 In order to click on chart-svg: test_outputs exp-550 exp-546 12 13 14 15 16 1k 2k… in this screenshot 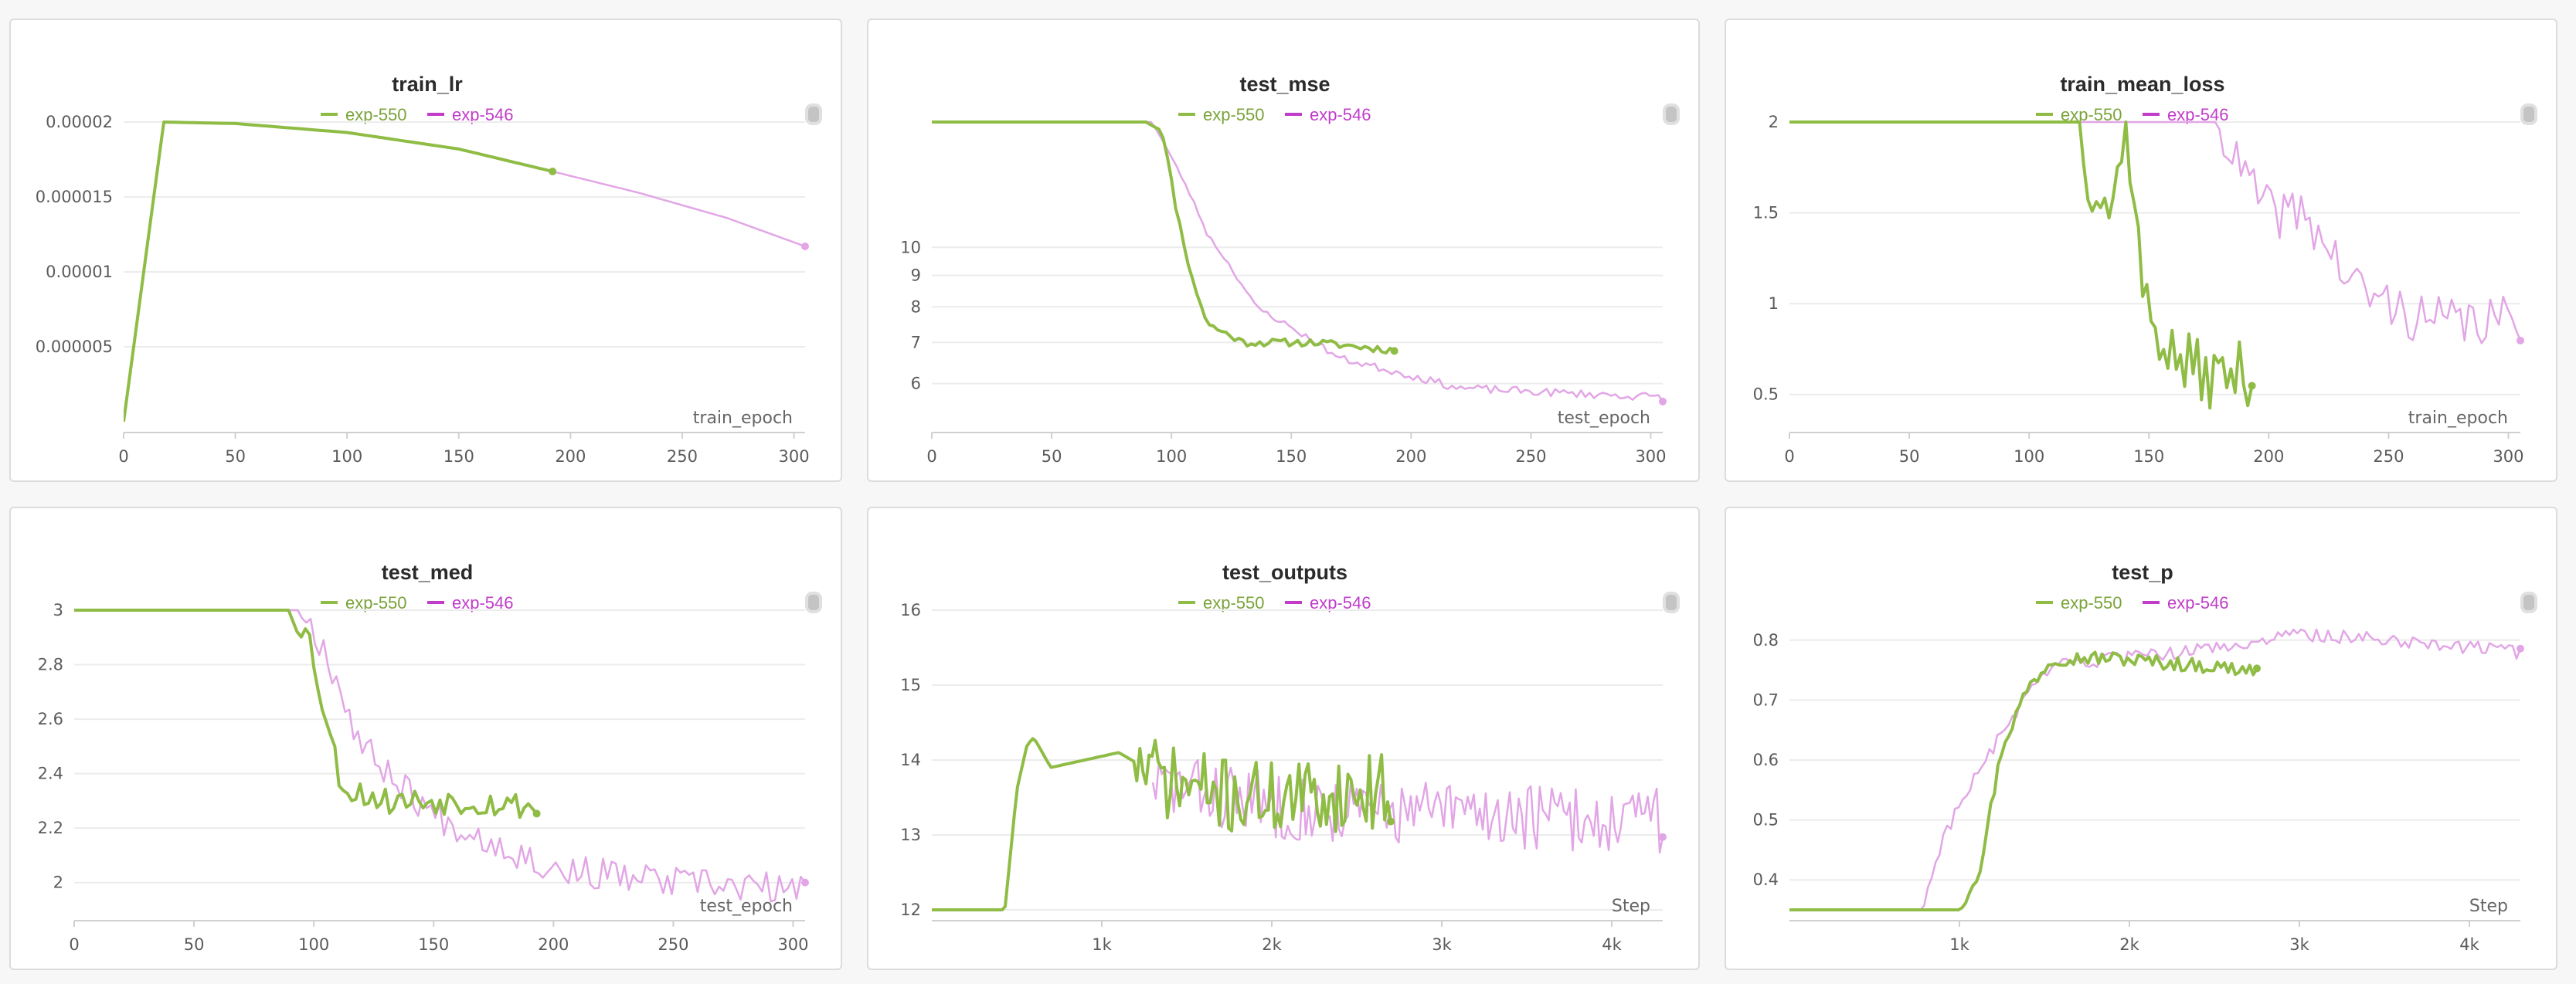, I will do `click(1290, 757)`.